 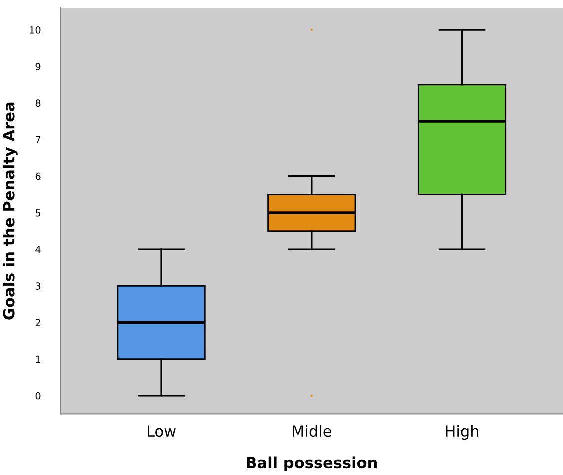 I want to click on y-tick-label: 1, so click(x=38, y=360).